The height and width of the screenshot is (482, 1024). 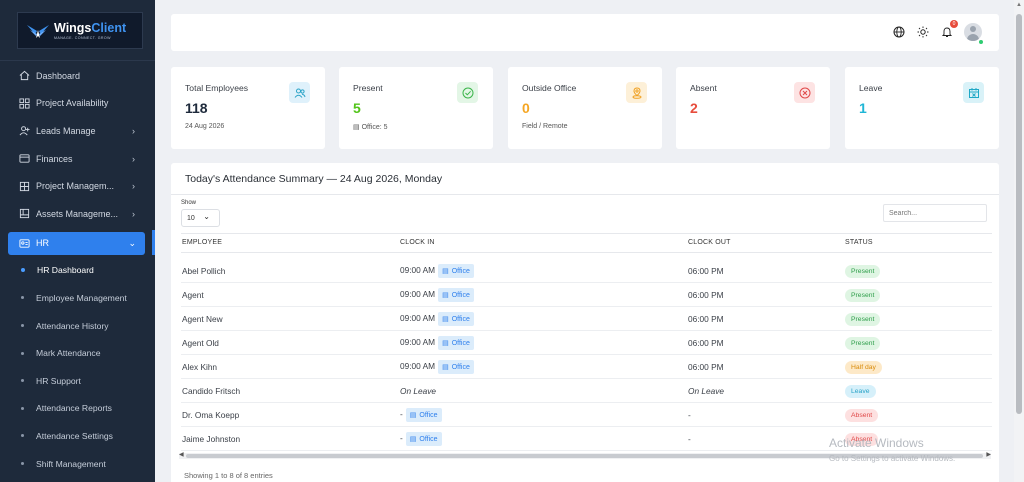 What do you see at coordinates (988, 455) in the screenshot?
I see `scroll-right-icon: ▶` at bounding box center [988, 455].